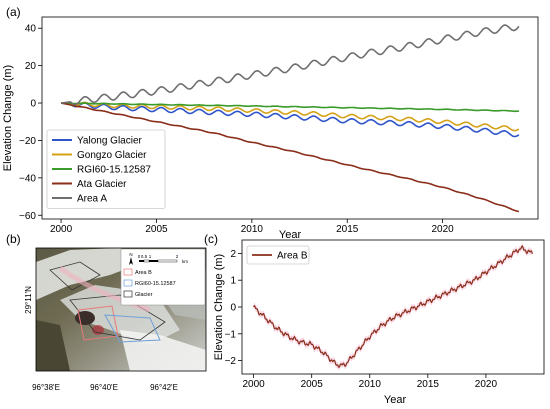 Image resolution: width=550 pixels, height=409 pixels. What do you see at coordinates (92, 199) in the screenshot?
I see `legend-label: Area A` at bounding box center [92, 199].